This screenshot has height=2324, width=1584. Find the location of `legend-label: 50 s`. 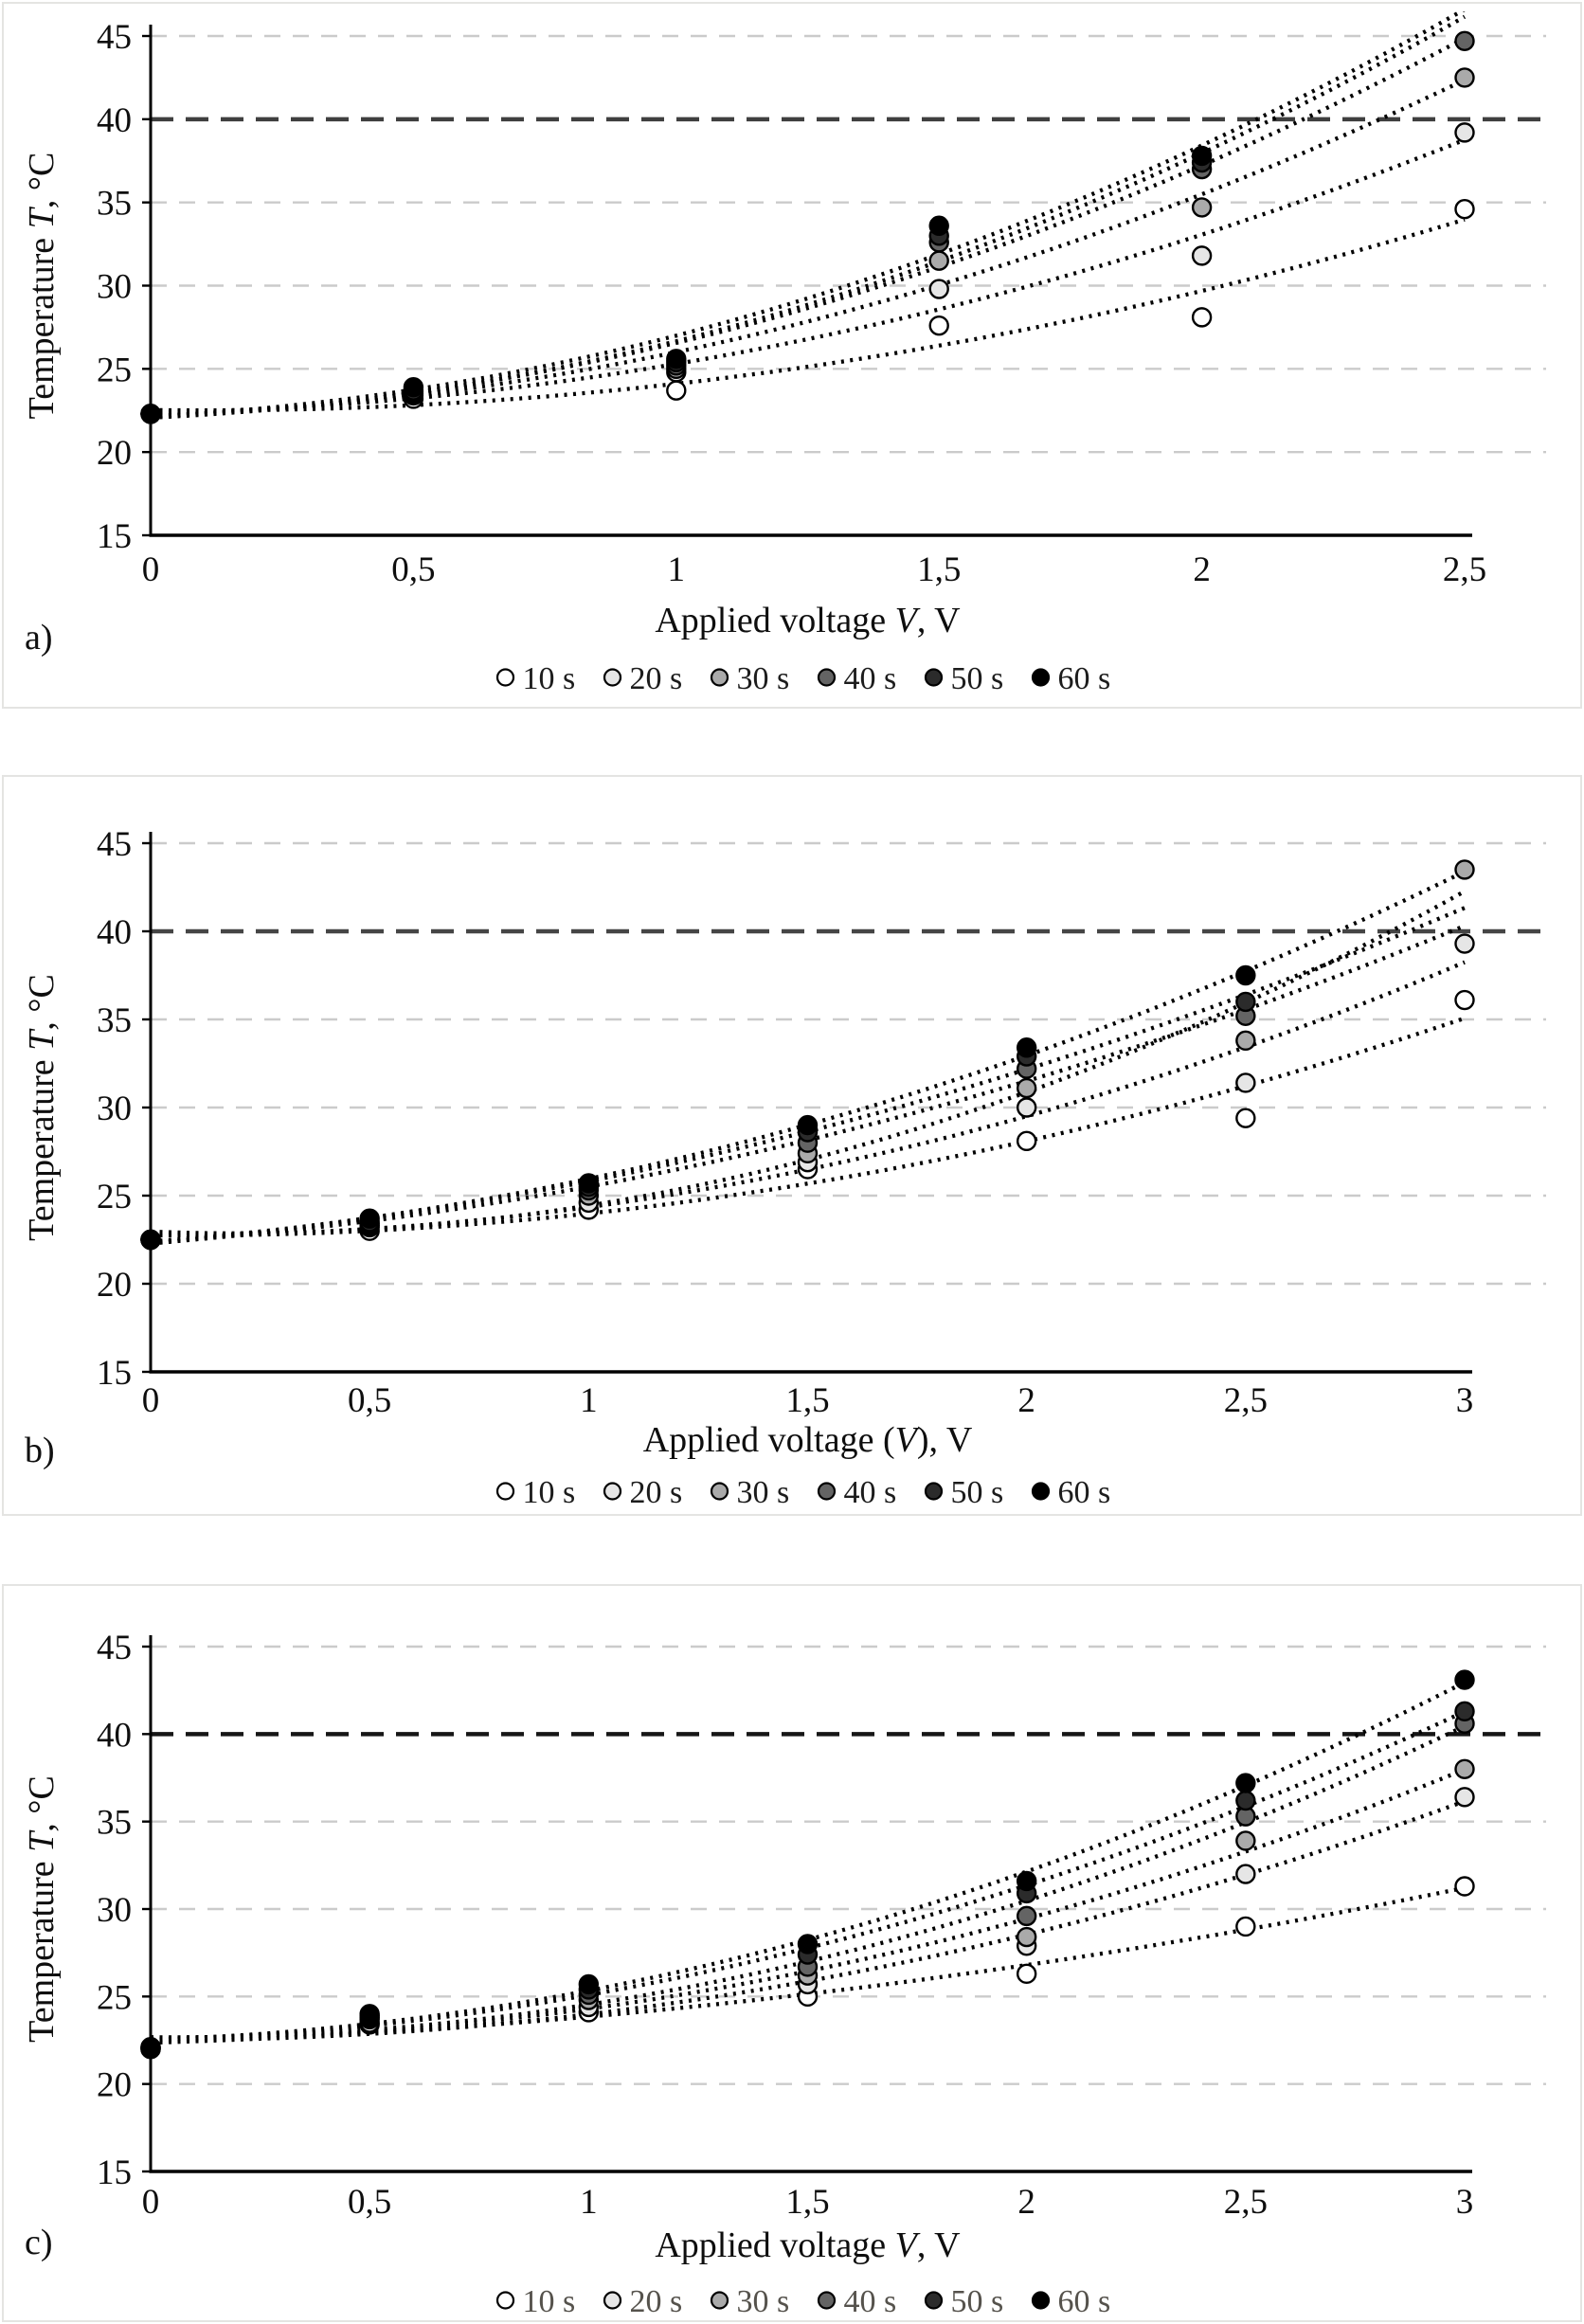

legend-label: 50 s is located at coordinates (977, 2301).